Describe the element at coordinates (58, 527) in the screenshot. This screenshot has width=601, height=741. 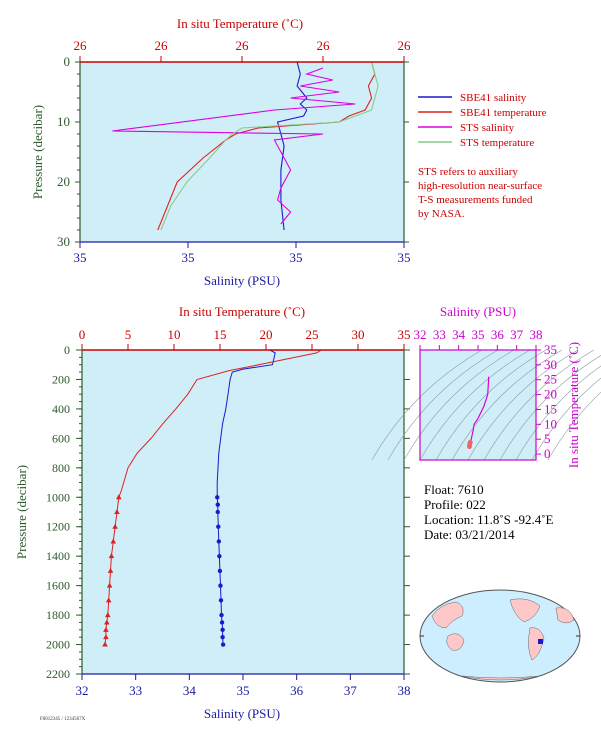
I see `main-pressure-tick-label: 1200` at that location.